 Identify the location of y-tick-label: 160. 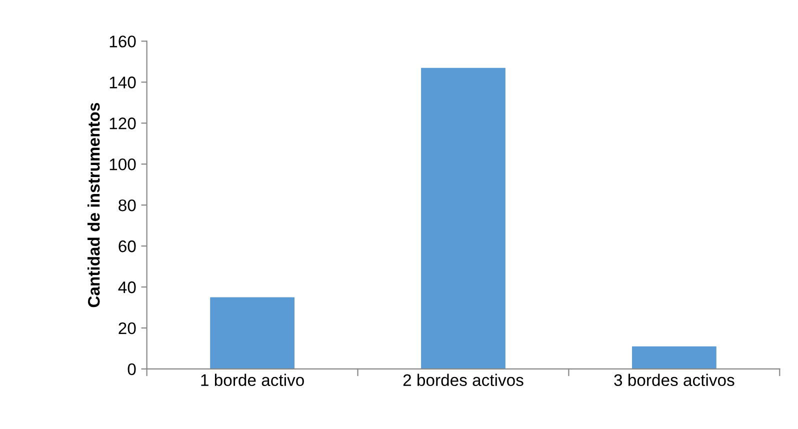
(123, 42).